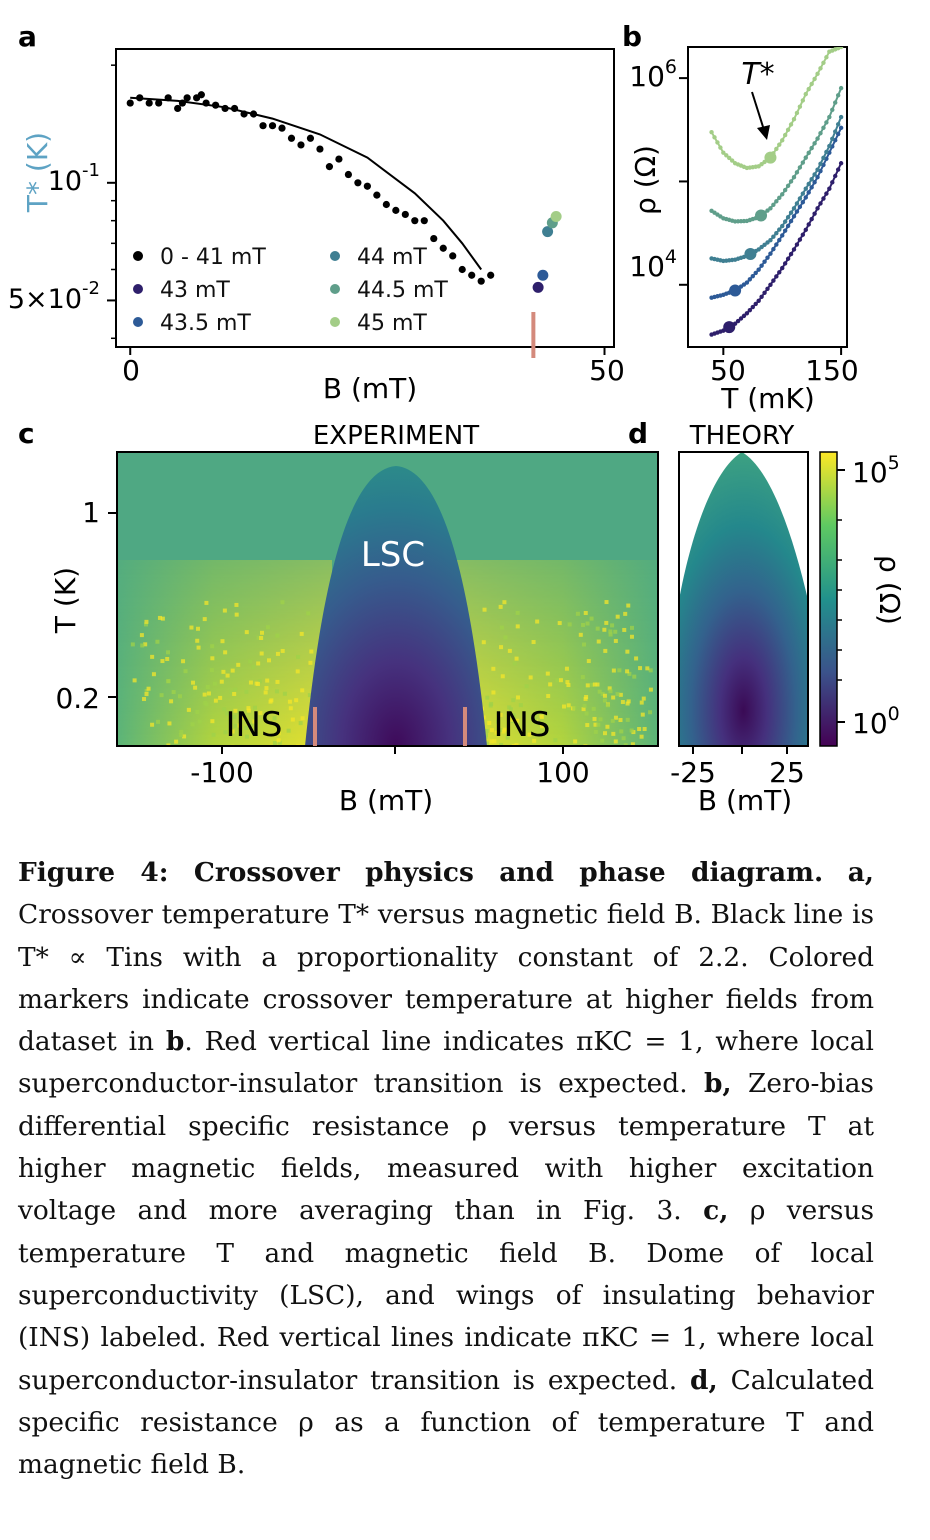 The image size is (930, 1540). What do you see at coordinates (693, 772) in the screenshot?
I see `d-xtick-label-neg25: -25` at bounding box center [693, 772].